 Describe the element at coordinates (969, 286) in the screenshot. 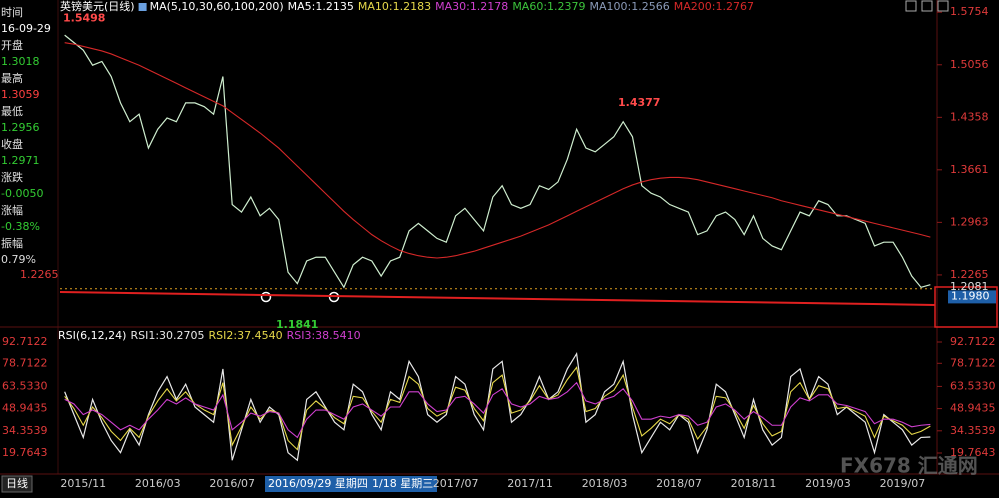

I see `level-label: 1.2081` at that location.